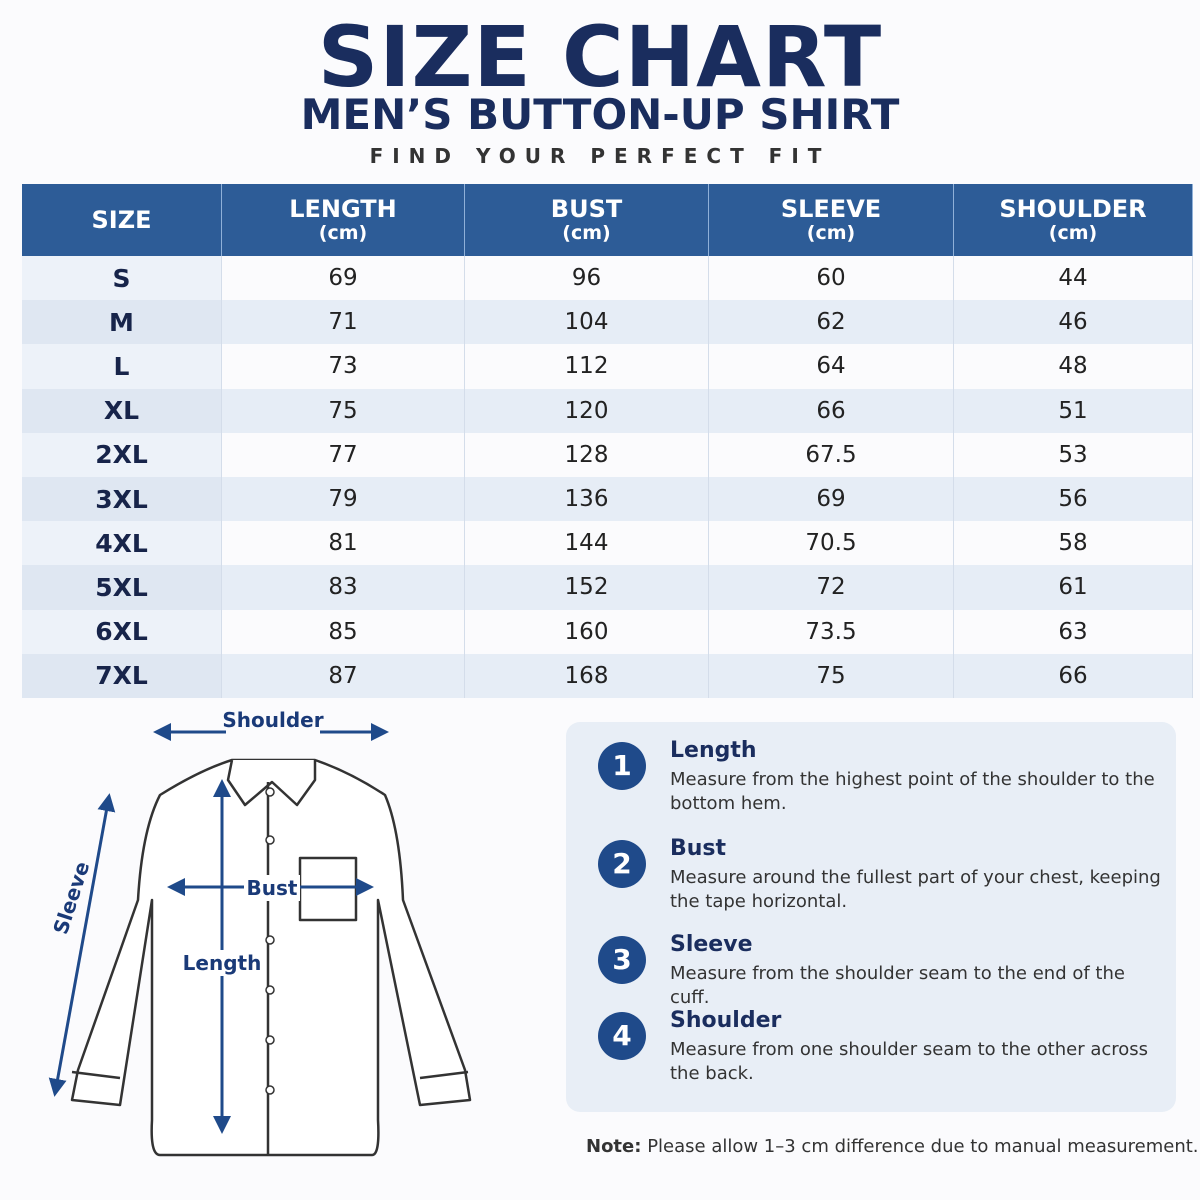 Image resolution: width=1200 pixels, height=1200 pixels. Describe the element at coordinates (1073, 587) in the screenshot. I see `cell: 61` at that location.